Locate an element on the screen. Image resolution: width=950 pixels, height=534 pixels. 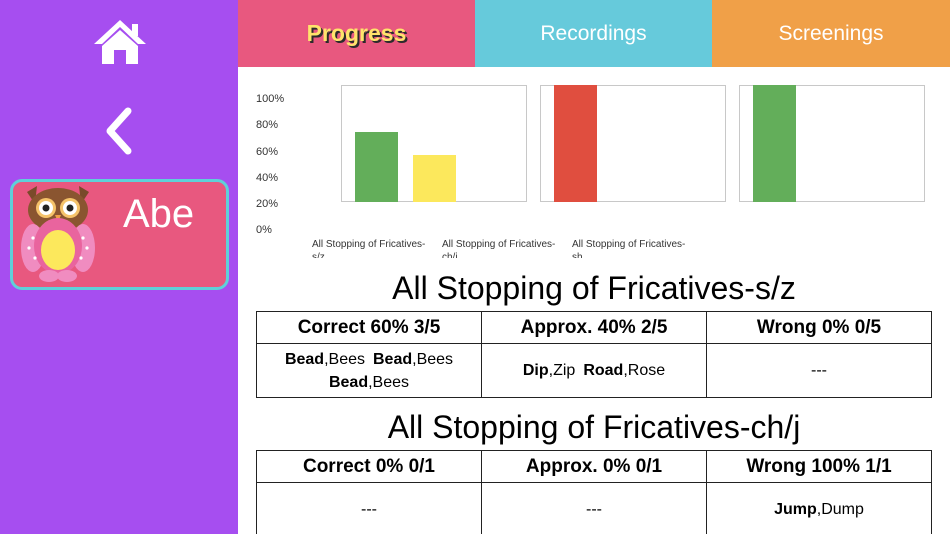
chevron-left-icon is located at coordinates (119, 131).